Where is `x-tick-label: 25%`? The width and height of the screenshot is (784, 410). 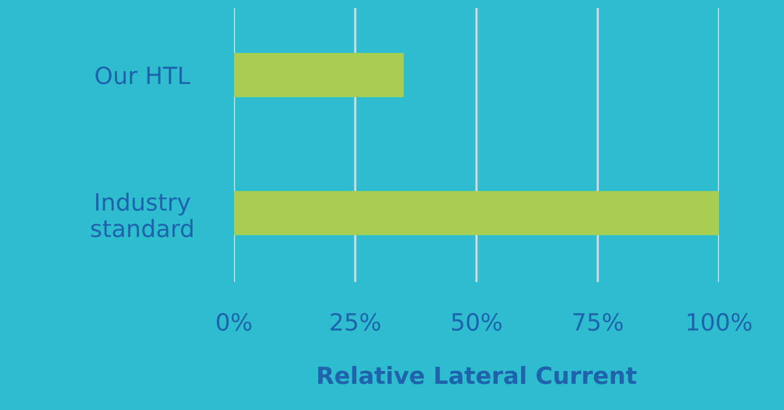
x-tick-label: 25% is located at coordinates (355, 321).